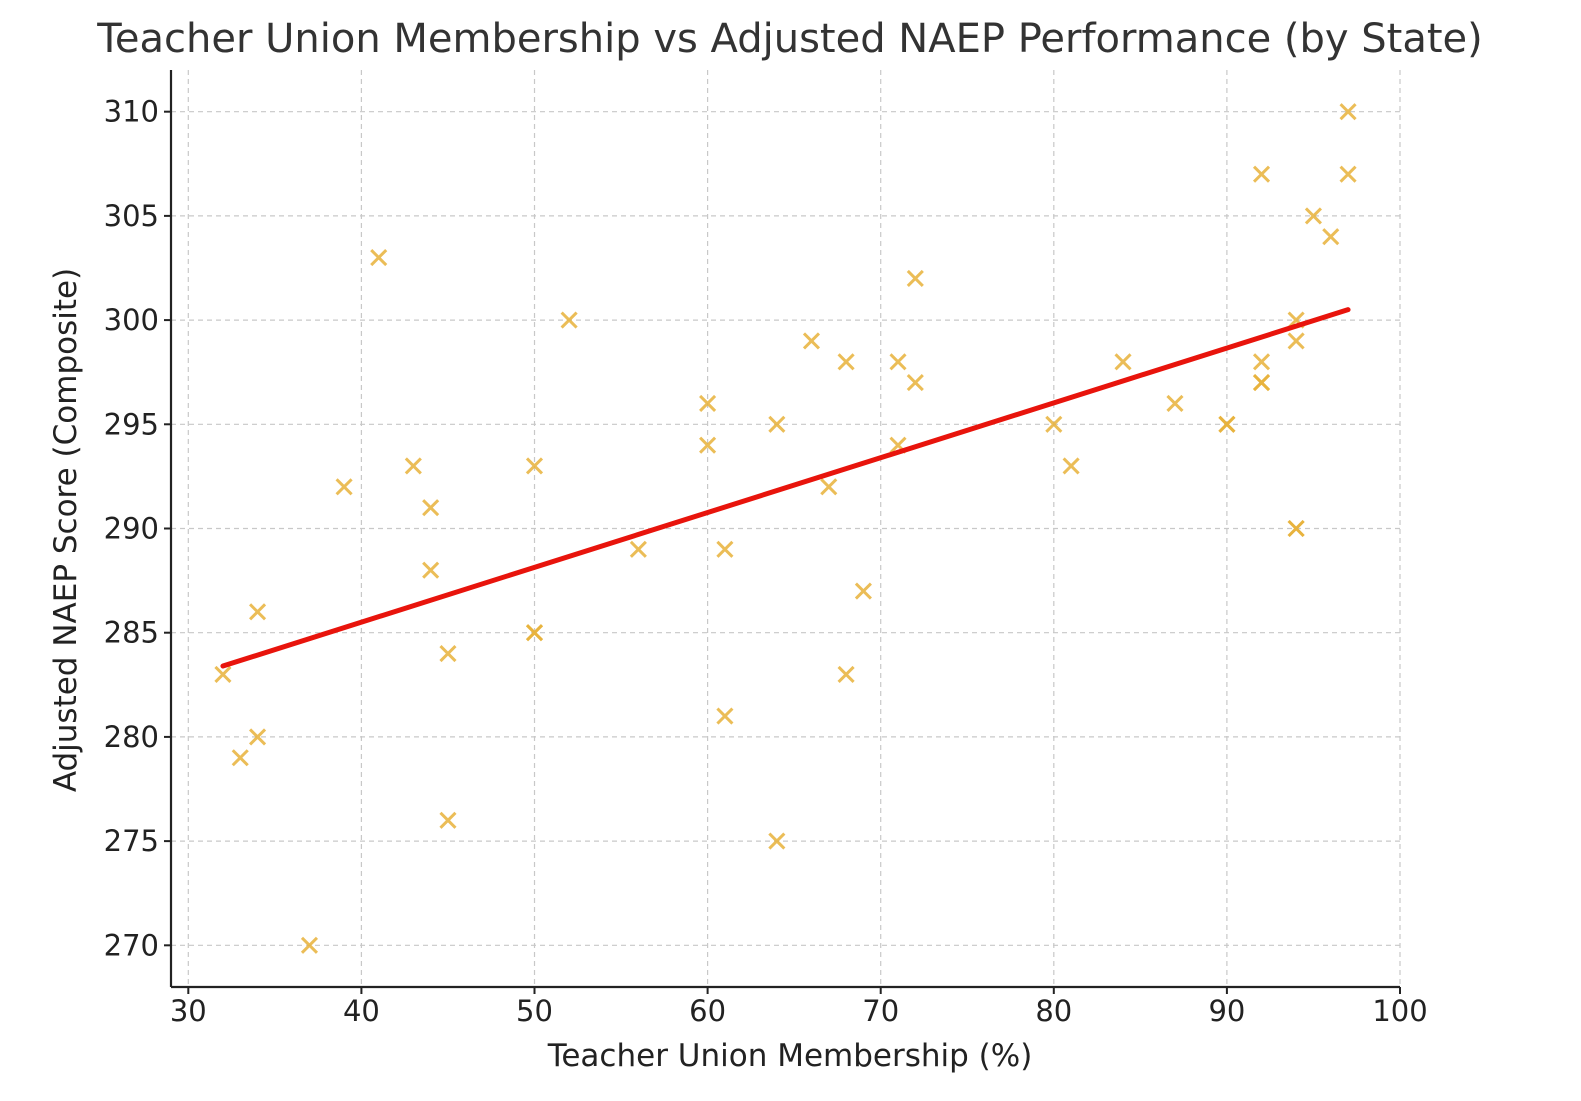 The height and width of the screenshot is (1101, 1581). What do you see at coordinates (131, 529) in the screenshot?
I see `y-tick-label: 290` at bounding box center [131, 529].